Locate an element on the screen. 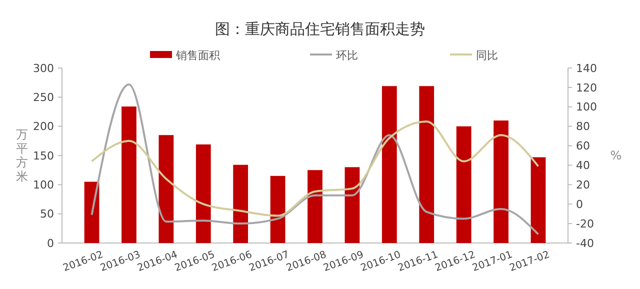  y-tick-label: 250 is located at coordinates (43, 97).